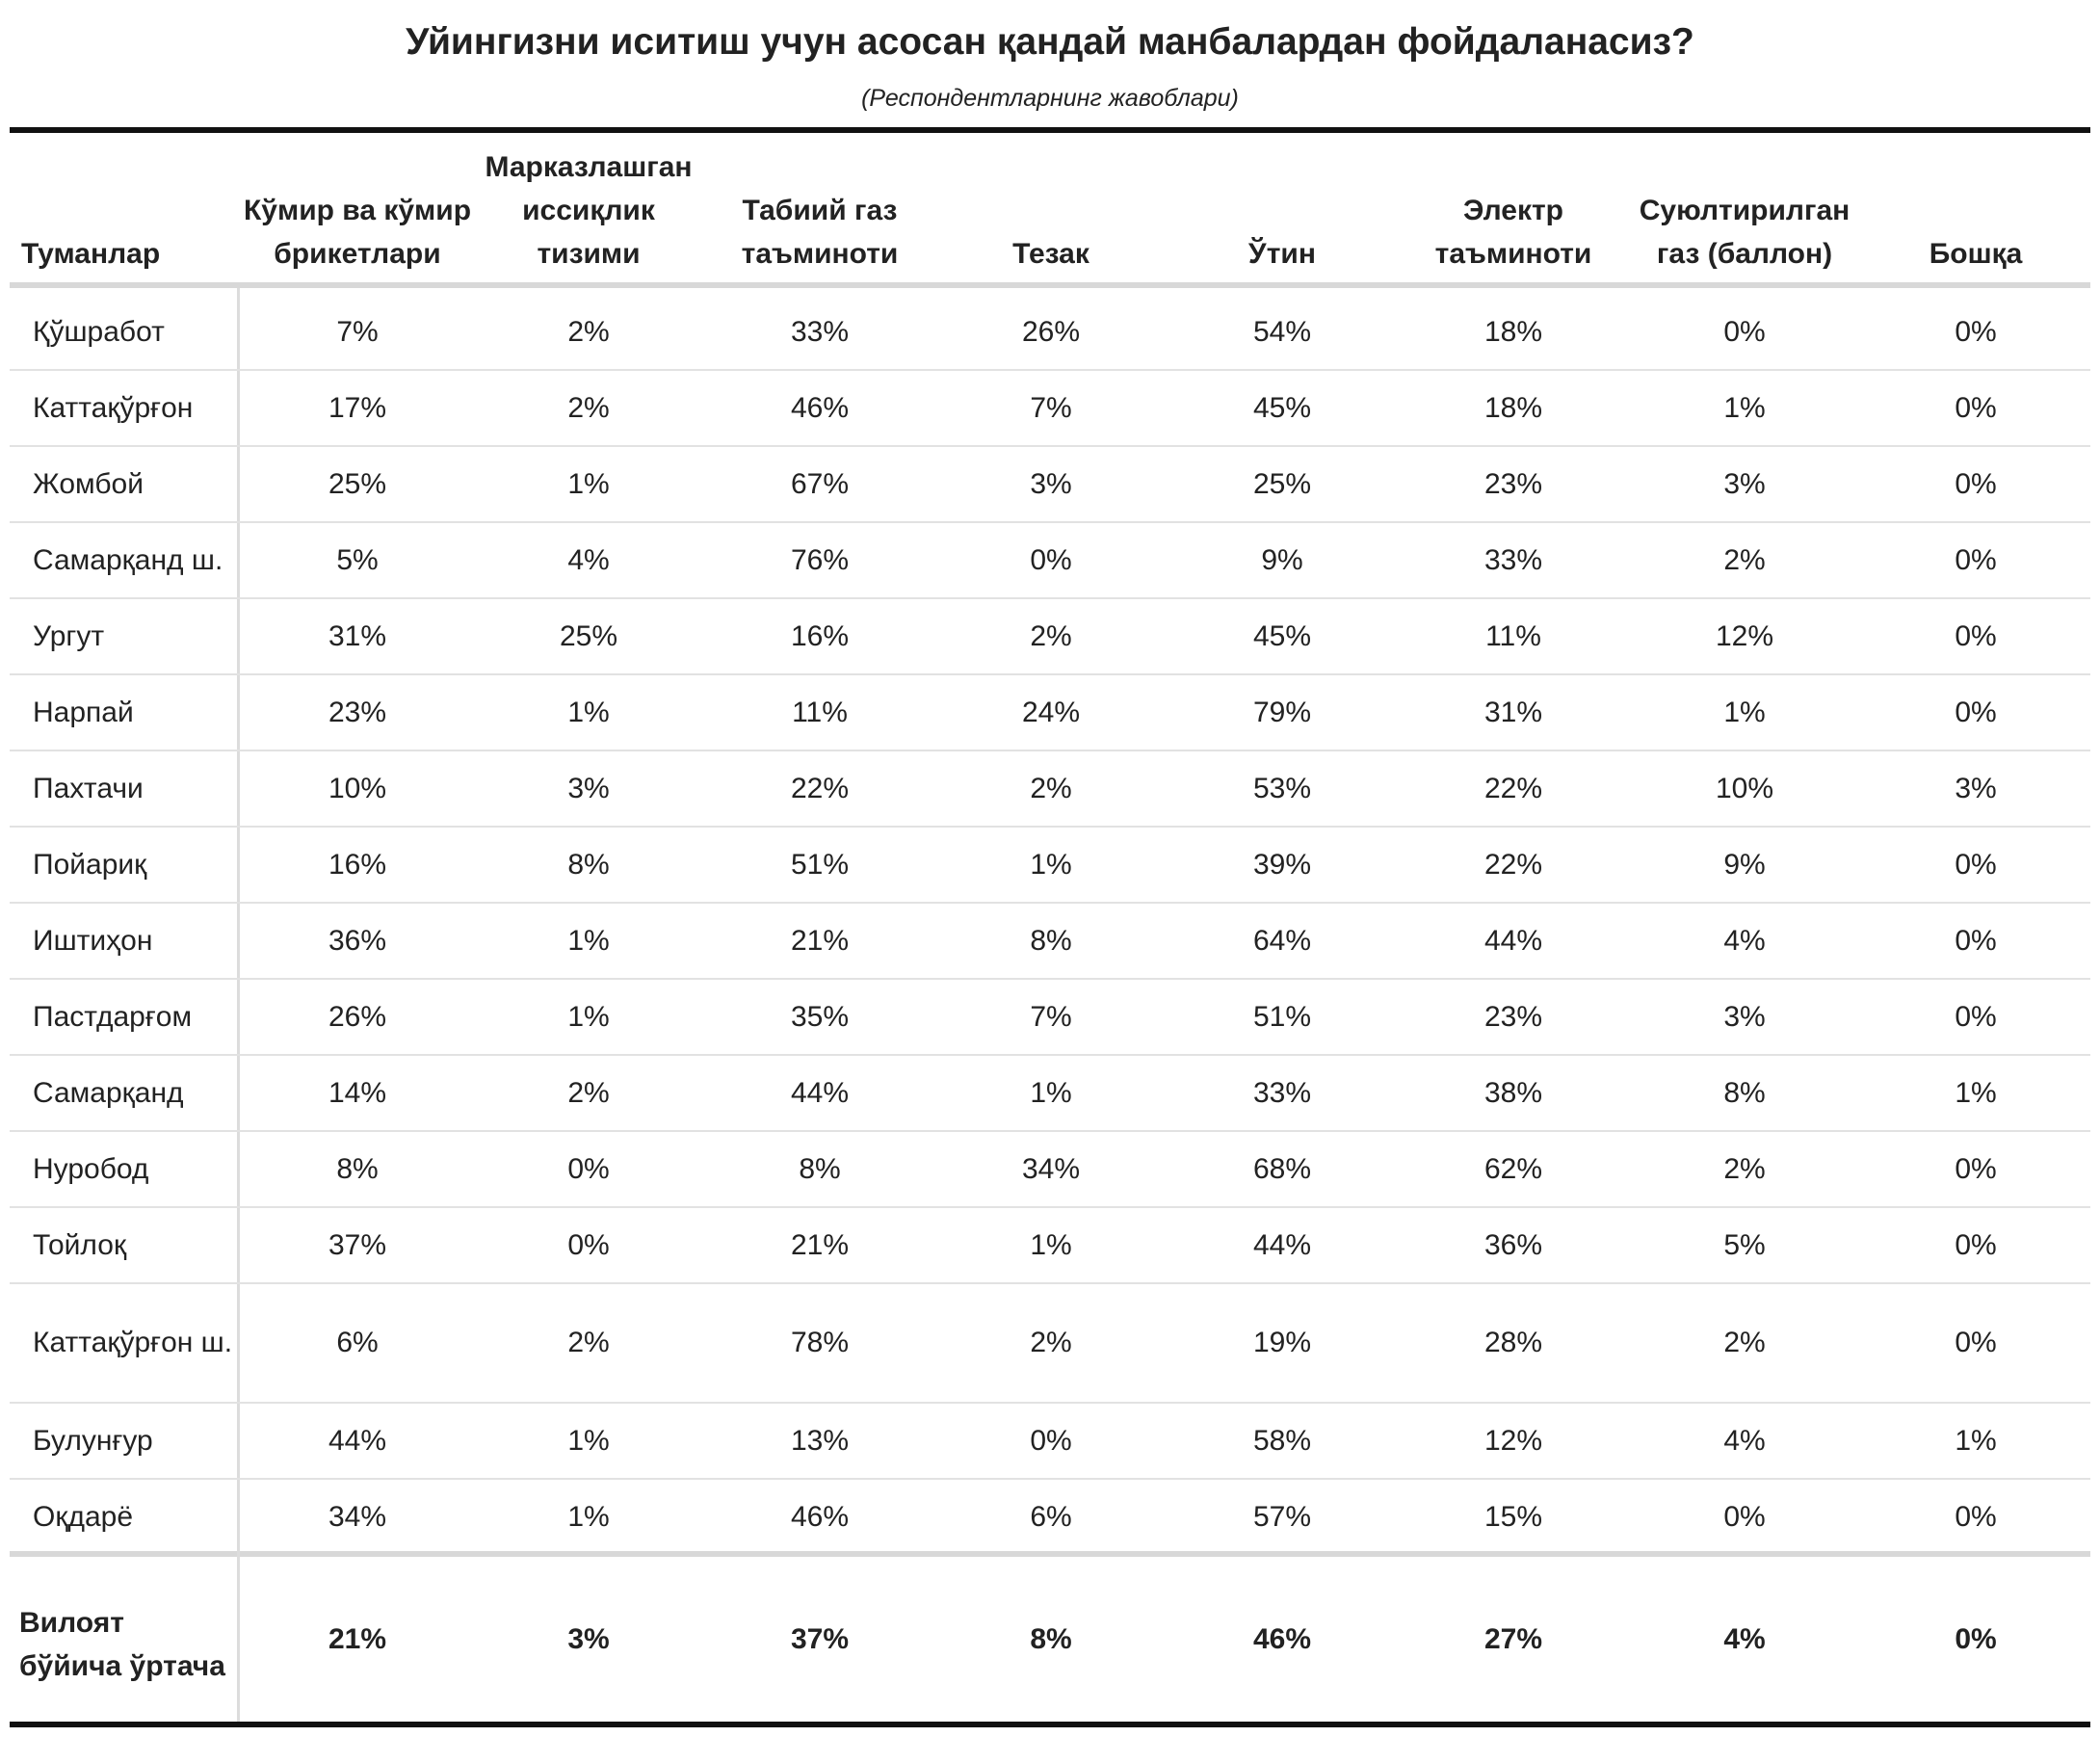 Image resolution: width=2100 pixels, height=1737 pixels. I want to click on table-cell: 64%, so click(1282, 940).